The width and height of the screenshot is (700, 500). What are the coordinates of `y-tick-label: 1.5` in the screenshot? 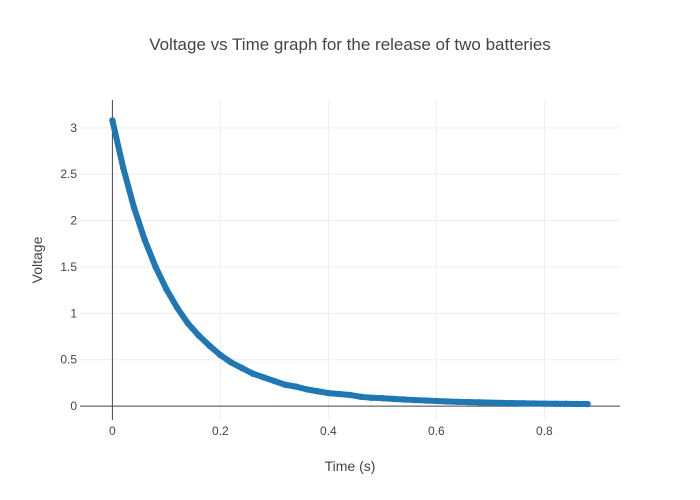 It's located at (68, 267).